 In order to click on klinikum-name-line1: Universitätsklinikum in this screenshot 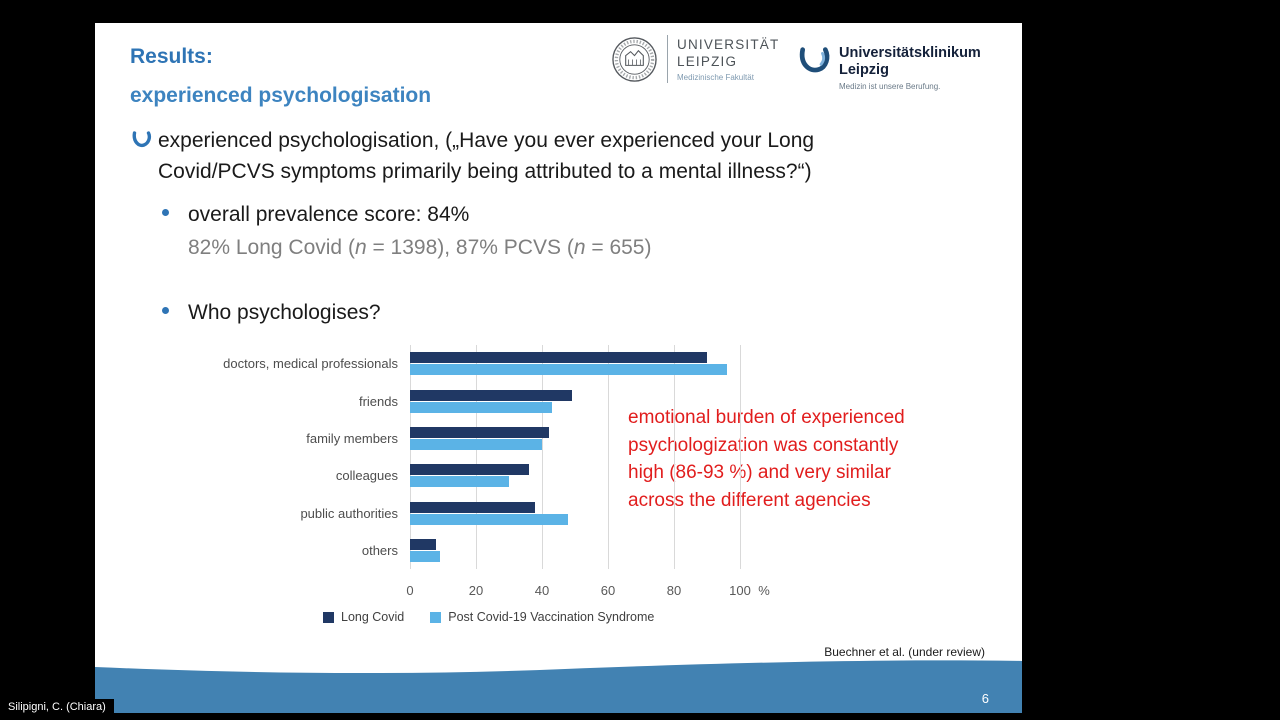, I will do `click(910, 53)`.